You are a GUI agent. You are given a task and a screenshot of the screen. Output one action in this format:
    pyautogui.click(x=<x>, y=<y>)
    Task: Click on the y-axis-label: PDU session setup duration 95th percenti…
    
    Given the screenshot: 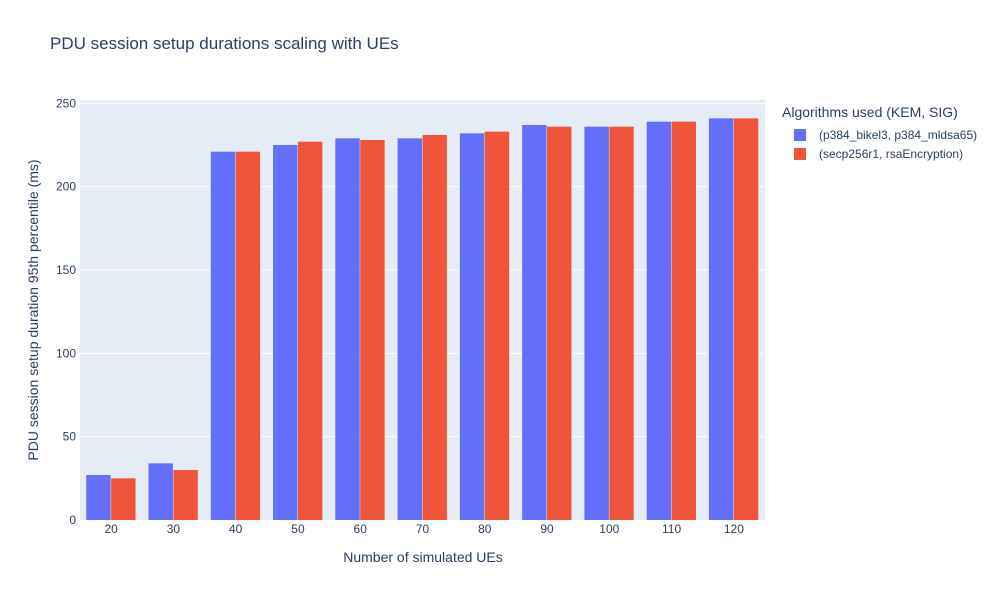 What is the action you would take?
    pyautogui.click(x=33, y=309)
    